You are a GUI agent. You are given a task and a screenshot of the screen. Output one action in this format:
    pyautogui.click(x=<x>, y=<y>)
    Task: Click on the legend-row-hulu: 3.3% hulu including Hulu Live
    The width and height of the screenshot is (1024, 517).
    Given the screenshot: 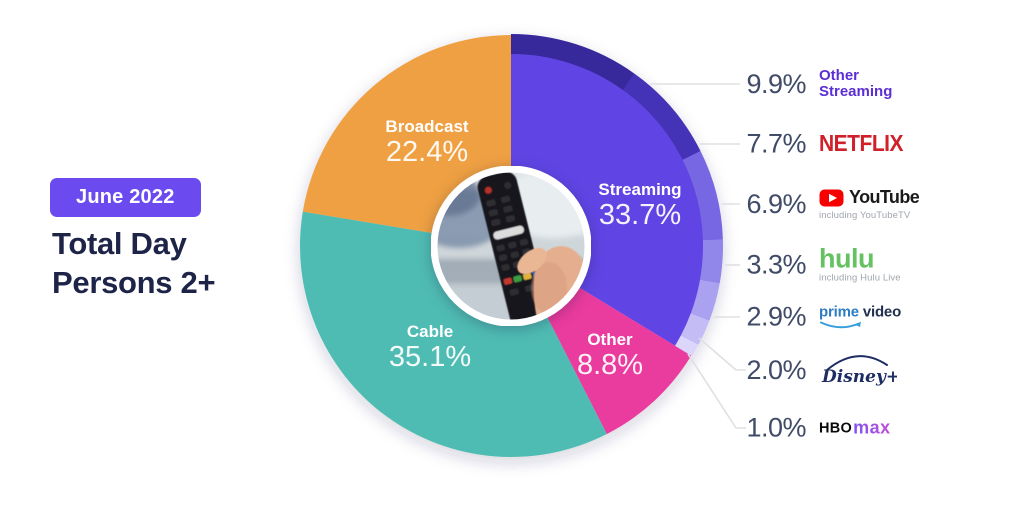 What is the action you would take?
    pyautogui.click(x=821, y=263)
    